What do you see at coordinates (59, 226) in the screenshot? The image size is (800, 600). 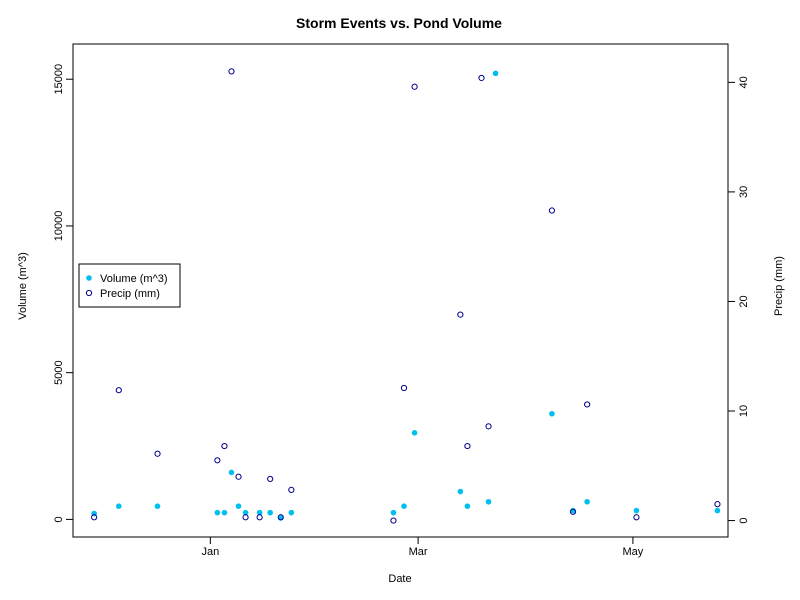 I see `y-left-tick-label: 10000` at bounding box center [59, 226].